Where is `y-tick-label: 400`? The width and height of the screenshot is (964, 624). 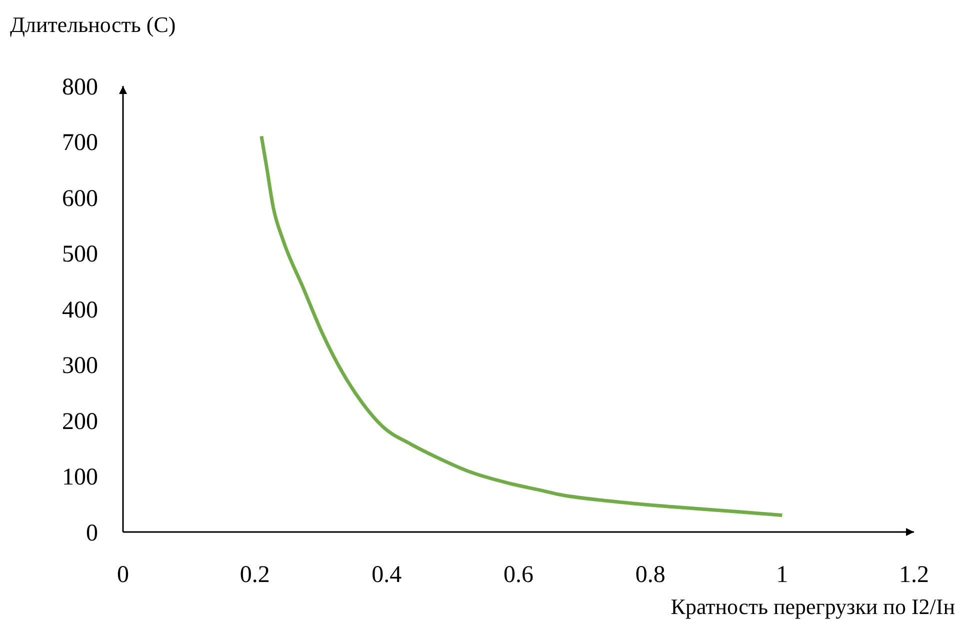
y-tick-label: 400 is located at coordinates (80, 310).